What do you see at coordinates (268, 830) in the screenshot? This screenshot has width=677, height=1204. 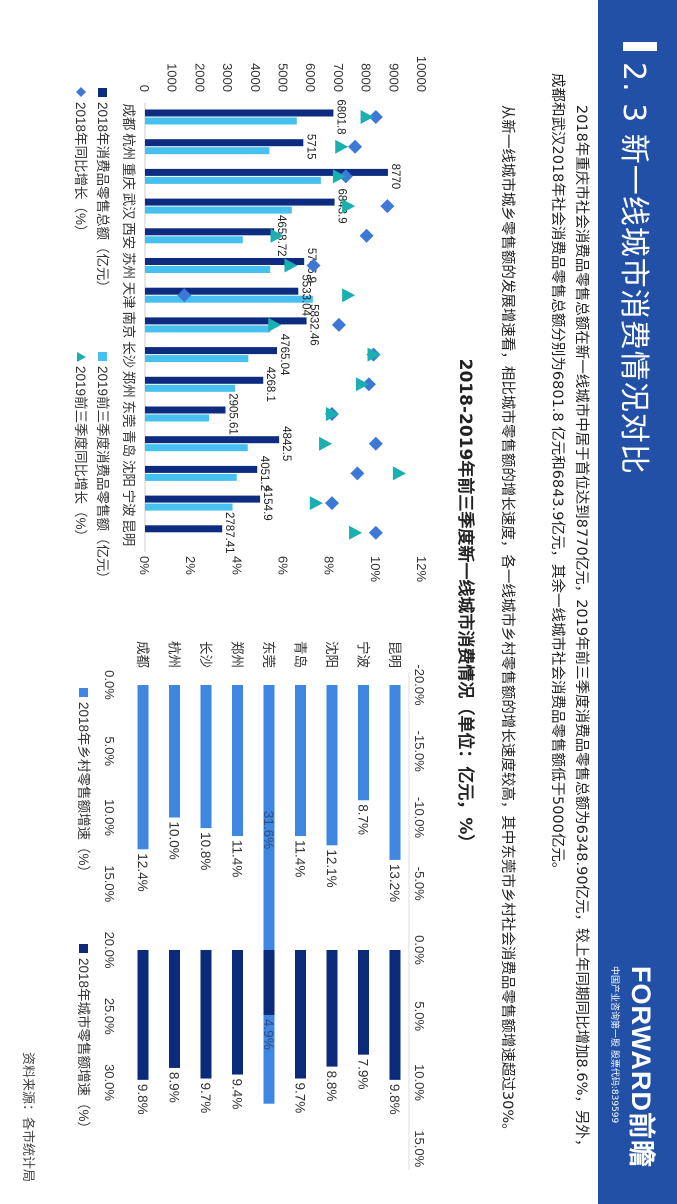 I see `rural-data-label: 31.6%` at bounding box center [268, 830].